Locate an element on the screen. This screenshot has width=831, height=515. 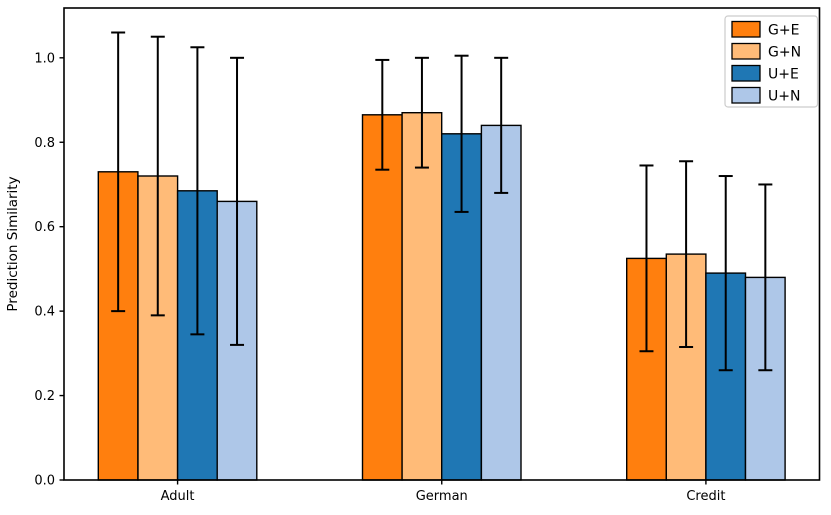
legend-swatch-u-n is located at coordinates (746, 95).